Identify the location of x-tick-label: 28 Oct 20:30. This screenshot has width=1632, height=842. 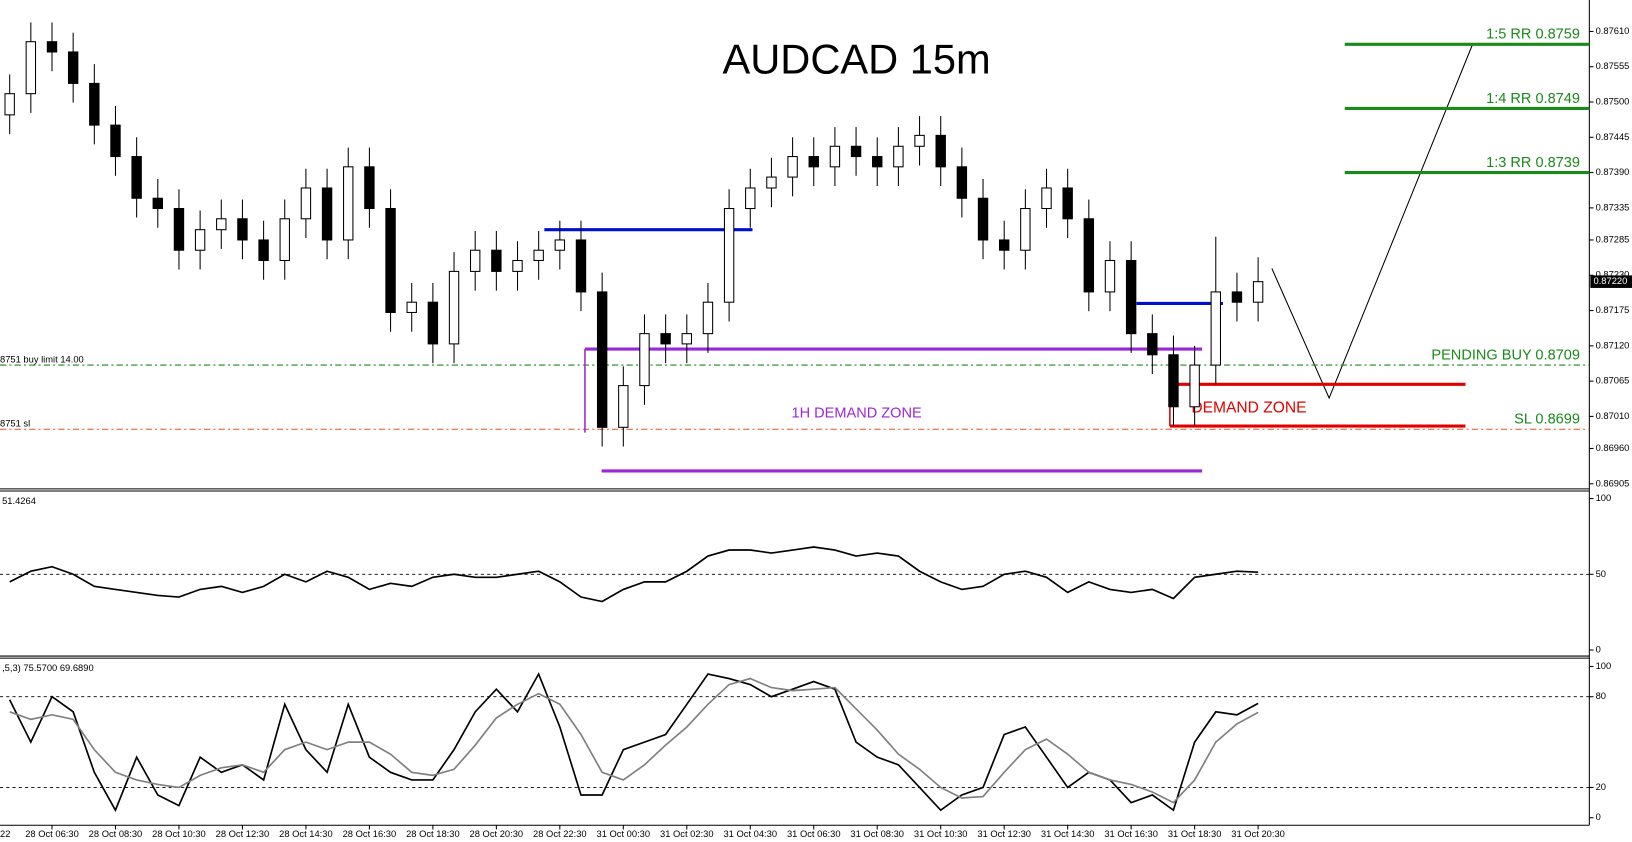
(497, 834).